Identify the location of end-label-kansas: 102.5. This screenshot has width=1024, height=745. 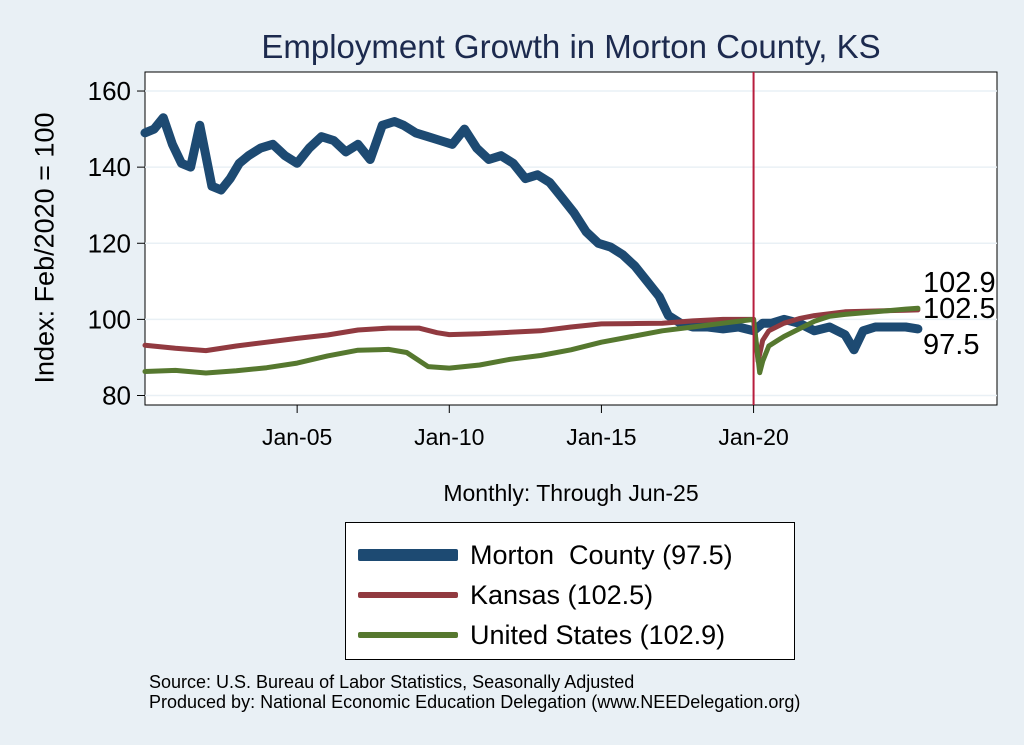
(959, 309).